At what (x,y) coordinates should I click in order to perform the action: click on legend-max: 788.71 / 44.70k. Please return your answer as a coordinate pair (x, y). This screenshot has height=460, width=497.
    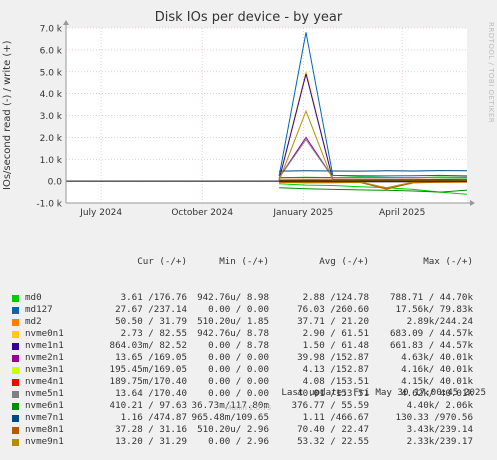
    Looking at the image, I should click on (421, 298).